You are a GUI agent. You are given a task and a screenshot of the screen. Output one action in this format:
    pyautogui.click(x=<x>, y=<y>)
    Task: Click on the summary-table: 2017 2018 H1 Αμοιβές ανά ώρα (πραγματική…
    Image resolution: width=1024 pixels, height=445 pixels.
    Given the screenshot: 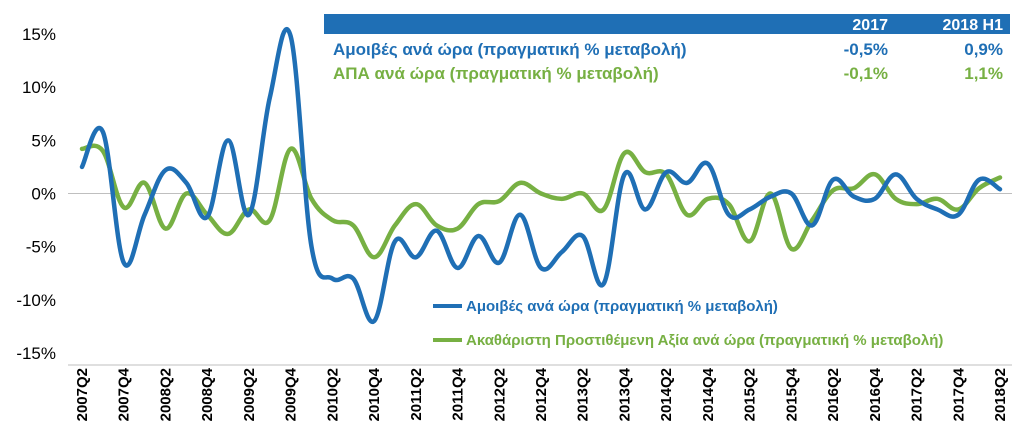 What is the action you would take?
    pyautogui.click(x=667, y=48)
    